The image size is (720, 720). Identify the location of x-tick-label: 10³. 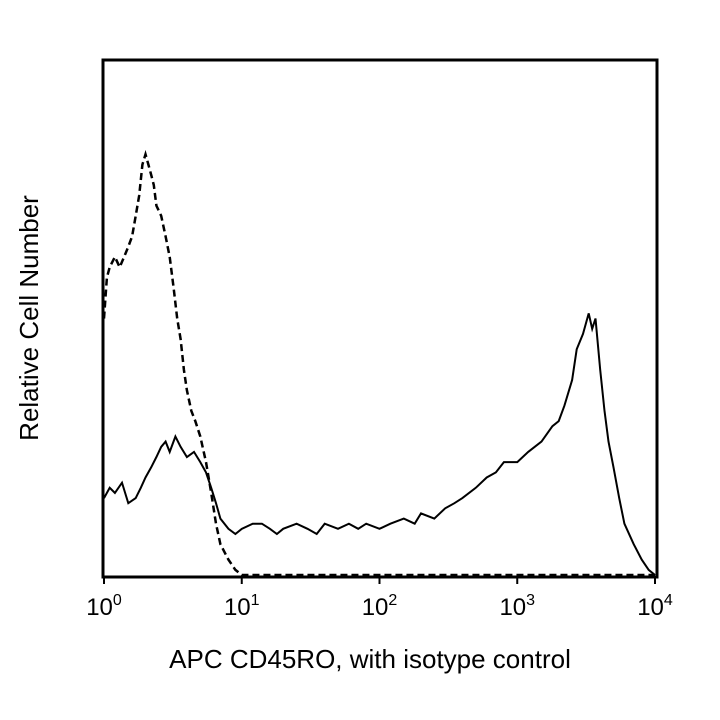
(517, 606).